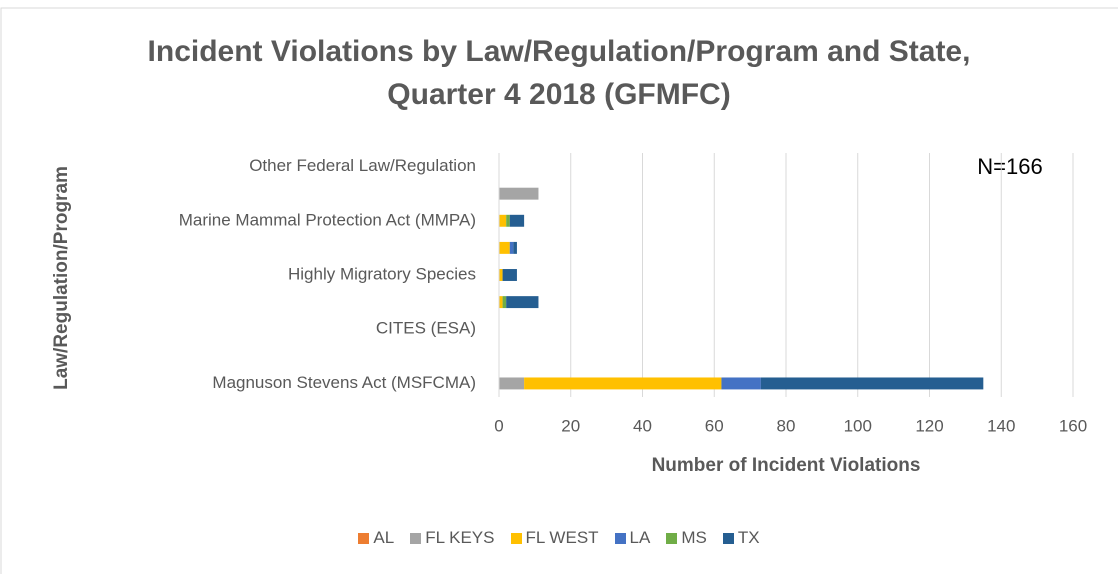 The width and height of the screenshot is (1118, 574). What do you see at coordinates (460, 537) in the screenshot?
I see `legend-label: FL KEYS` at bounding box center [460, 537].